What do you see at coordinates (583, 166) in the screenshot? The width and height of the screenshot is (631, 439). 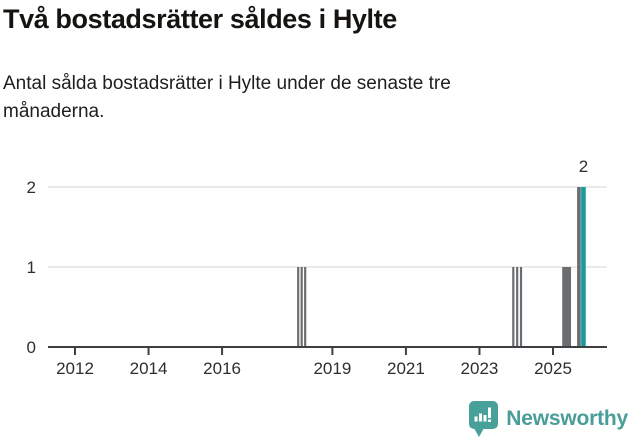 I see `bar-value-label: 2` at bounding box center [583, 166].